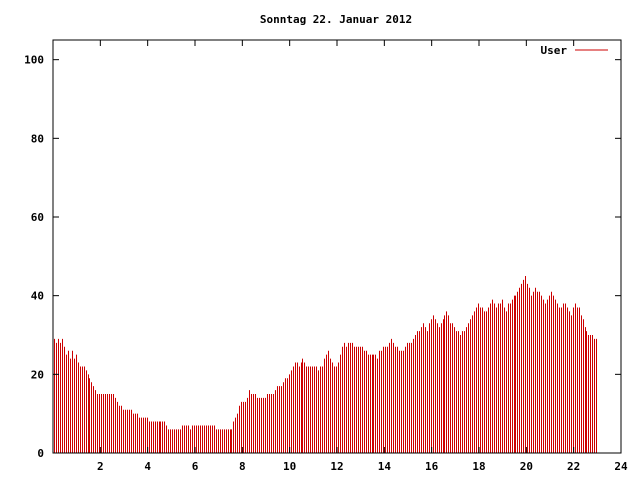 This screenshot has height=480, width=640. I want to click on chart-title: Sonntag 22. Januar 2012, so click(336, 19).